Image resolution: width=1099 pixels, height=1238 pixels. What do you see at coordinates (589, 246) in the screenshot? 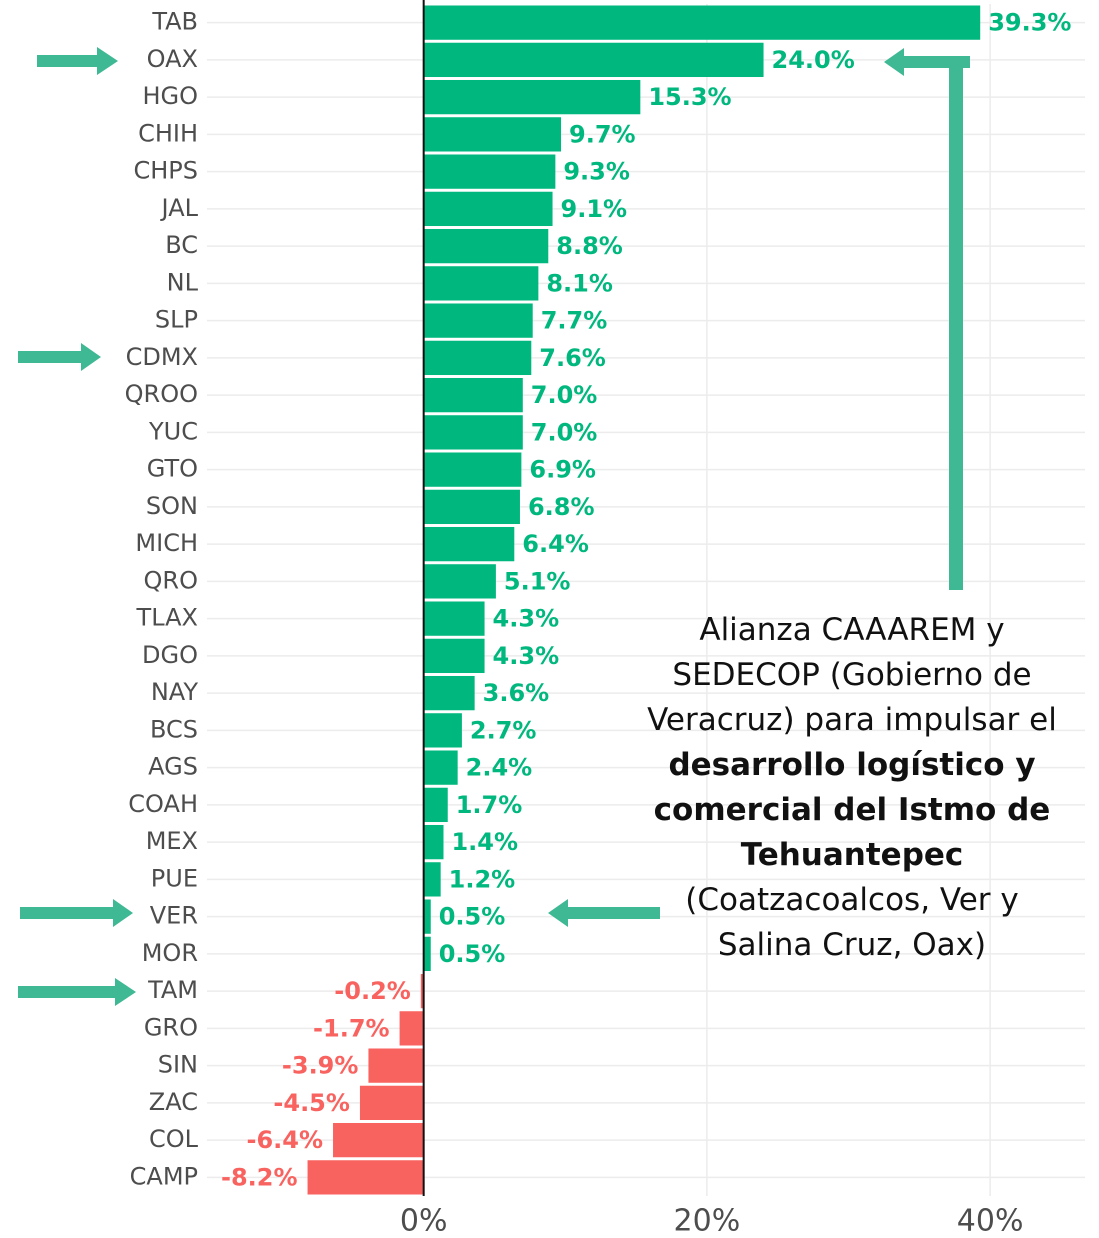
I see `value-label: 8.8%` at bounding box center [589, 246].